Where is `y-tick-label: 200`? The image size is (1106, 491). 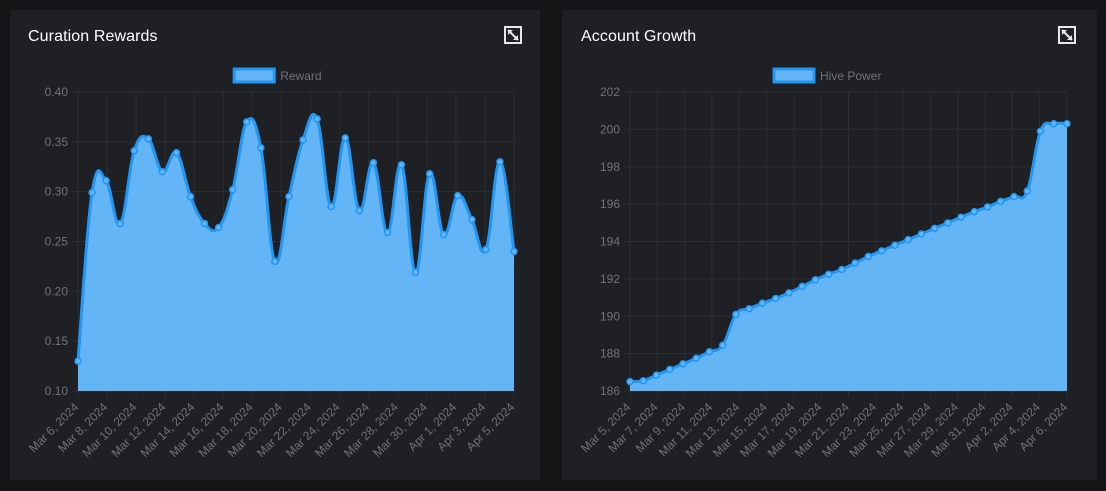
y-tick-label: 200 is located at coordinates (610, 129).